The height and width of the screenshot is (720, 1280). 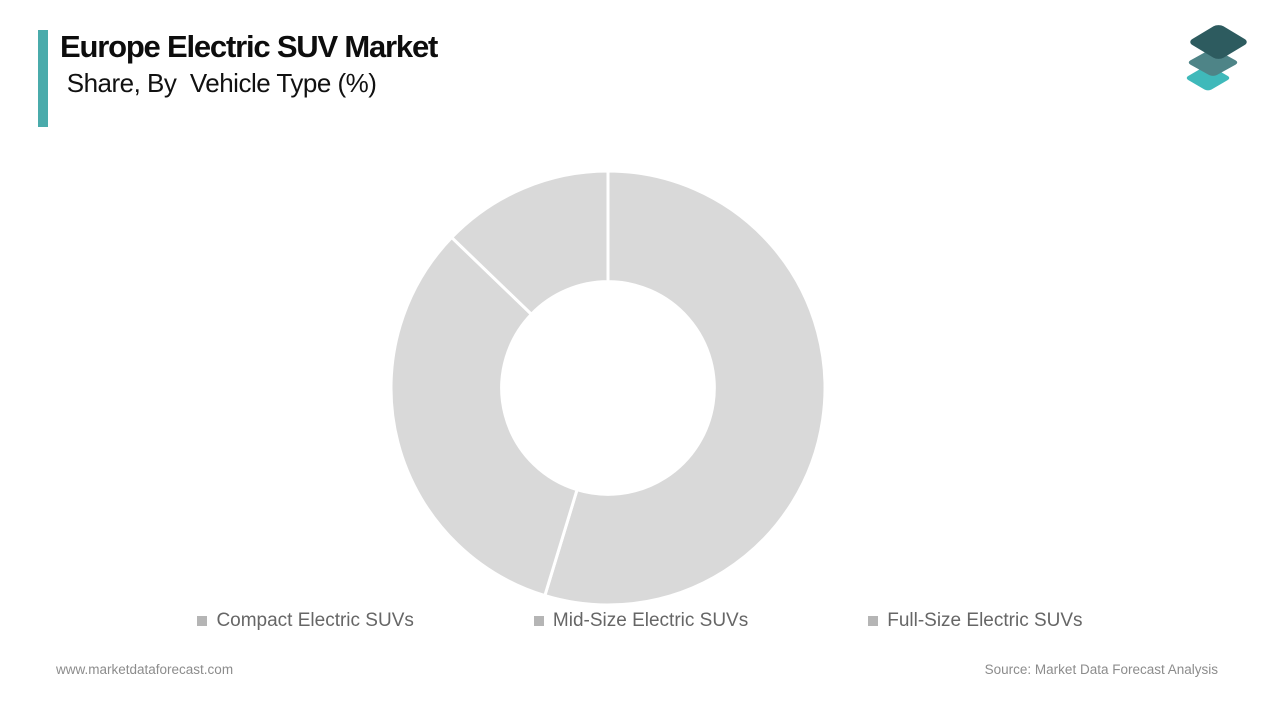 What do you see at coordinates (529, 243) in the screenshot?
I see `donut-slice-Full-Size Electric SUVs` at bounding box center [529, 243].